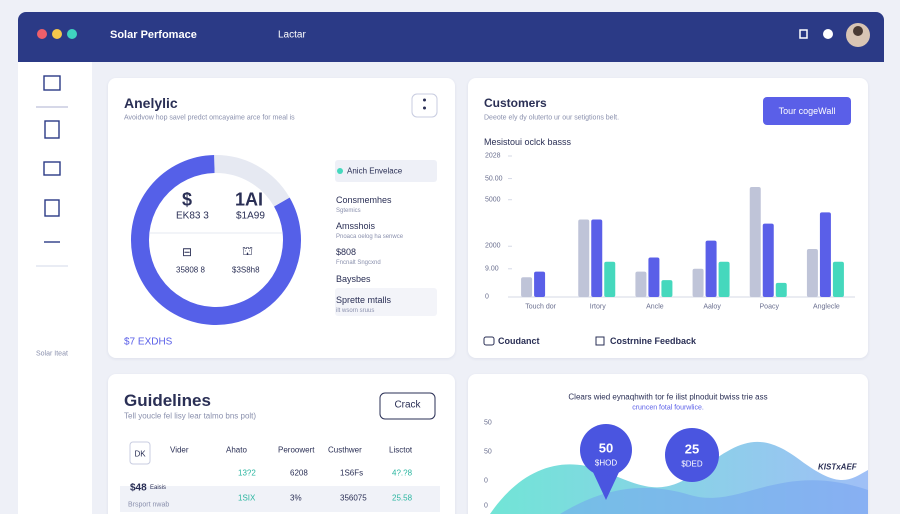 Image resolution: width=900 pixels, height=514 pixels. Describe the element at coordinates (192, 216) in the screenshot. I see `stat-value: EK83 3` at that location.